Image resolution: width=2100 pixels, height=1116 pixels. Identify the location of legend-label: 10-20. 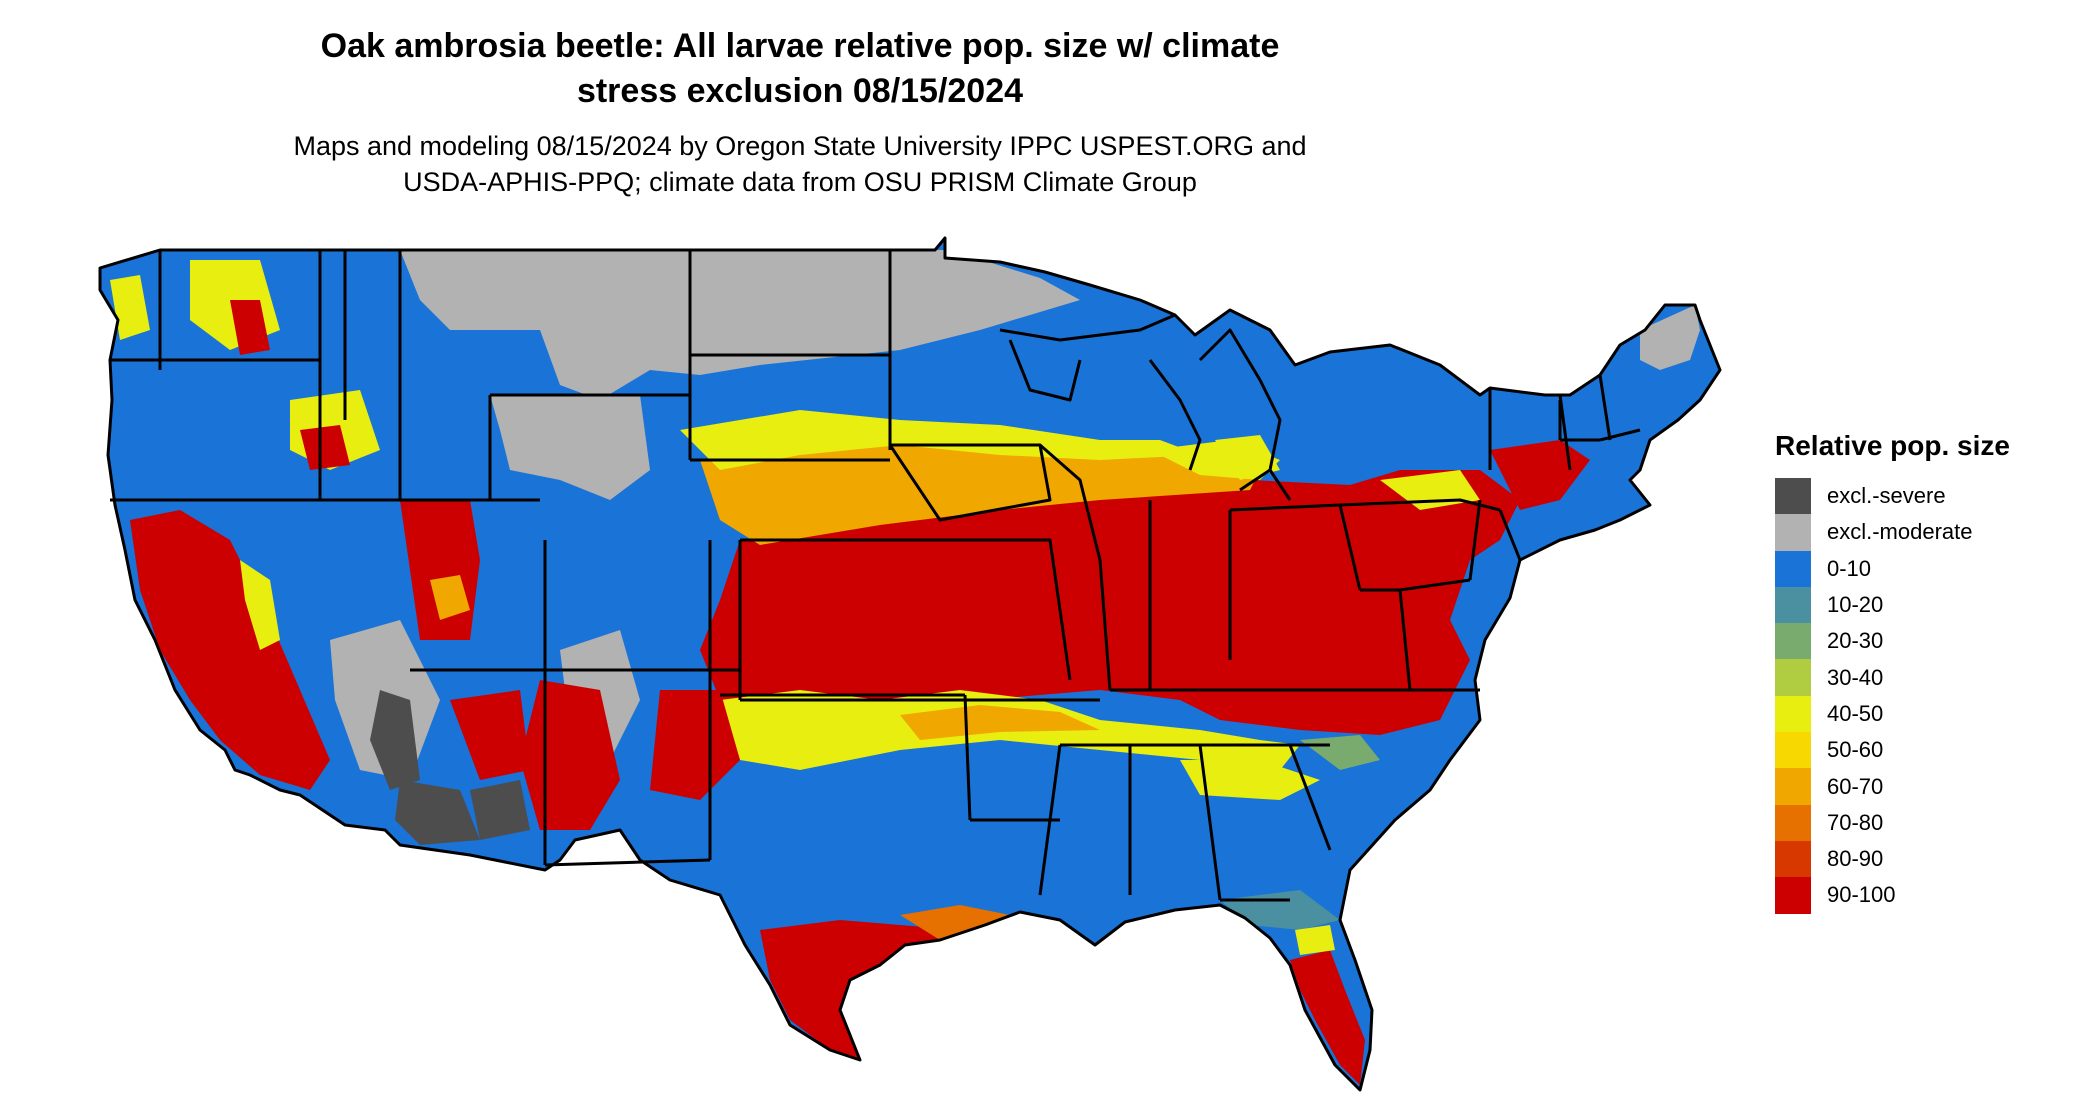
(1855, 605).